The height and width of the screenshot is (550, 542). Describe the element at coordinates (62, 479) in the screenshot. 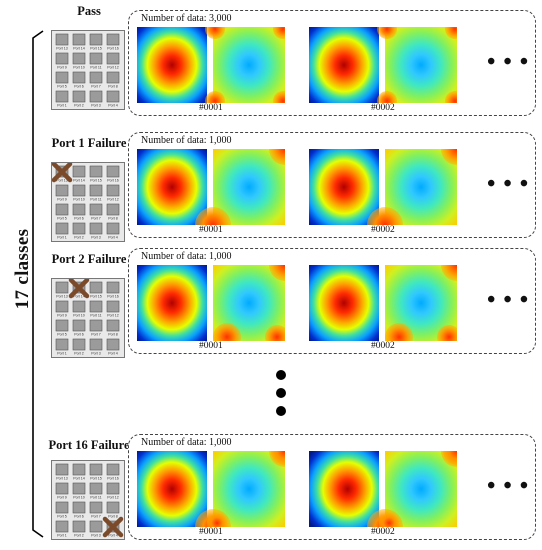

I see `port-pad-label: Port 13` at that location.